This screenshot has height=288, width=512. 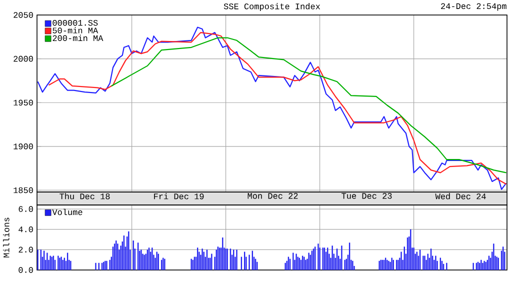 I want to click on y-tick-label: 0.0, so click(x=25, y=270).